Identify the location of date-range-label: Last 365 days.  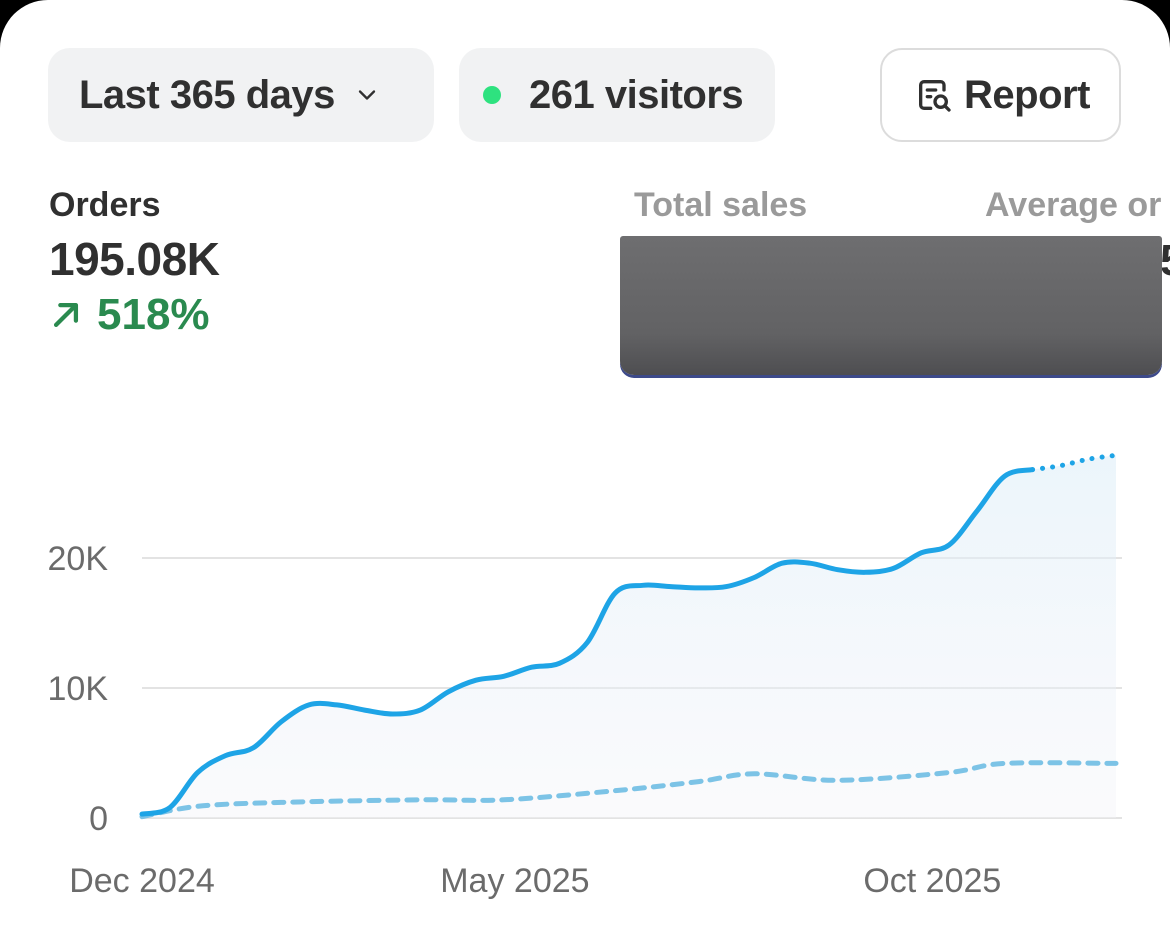
(207, 94).